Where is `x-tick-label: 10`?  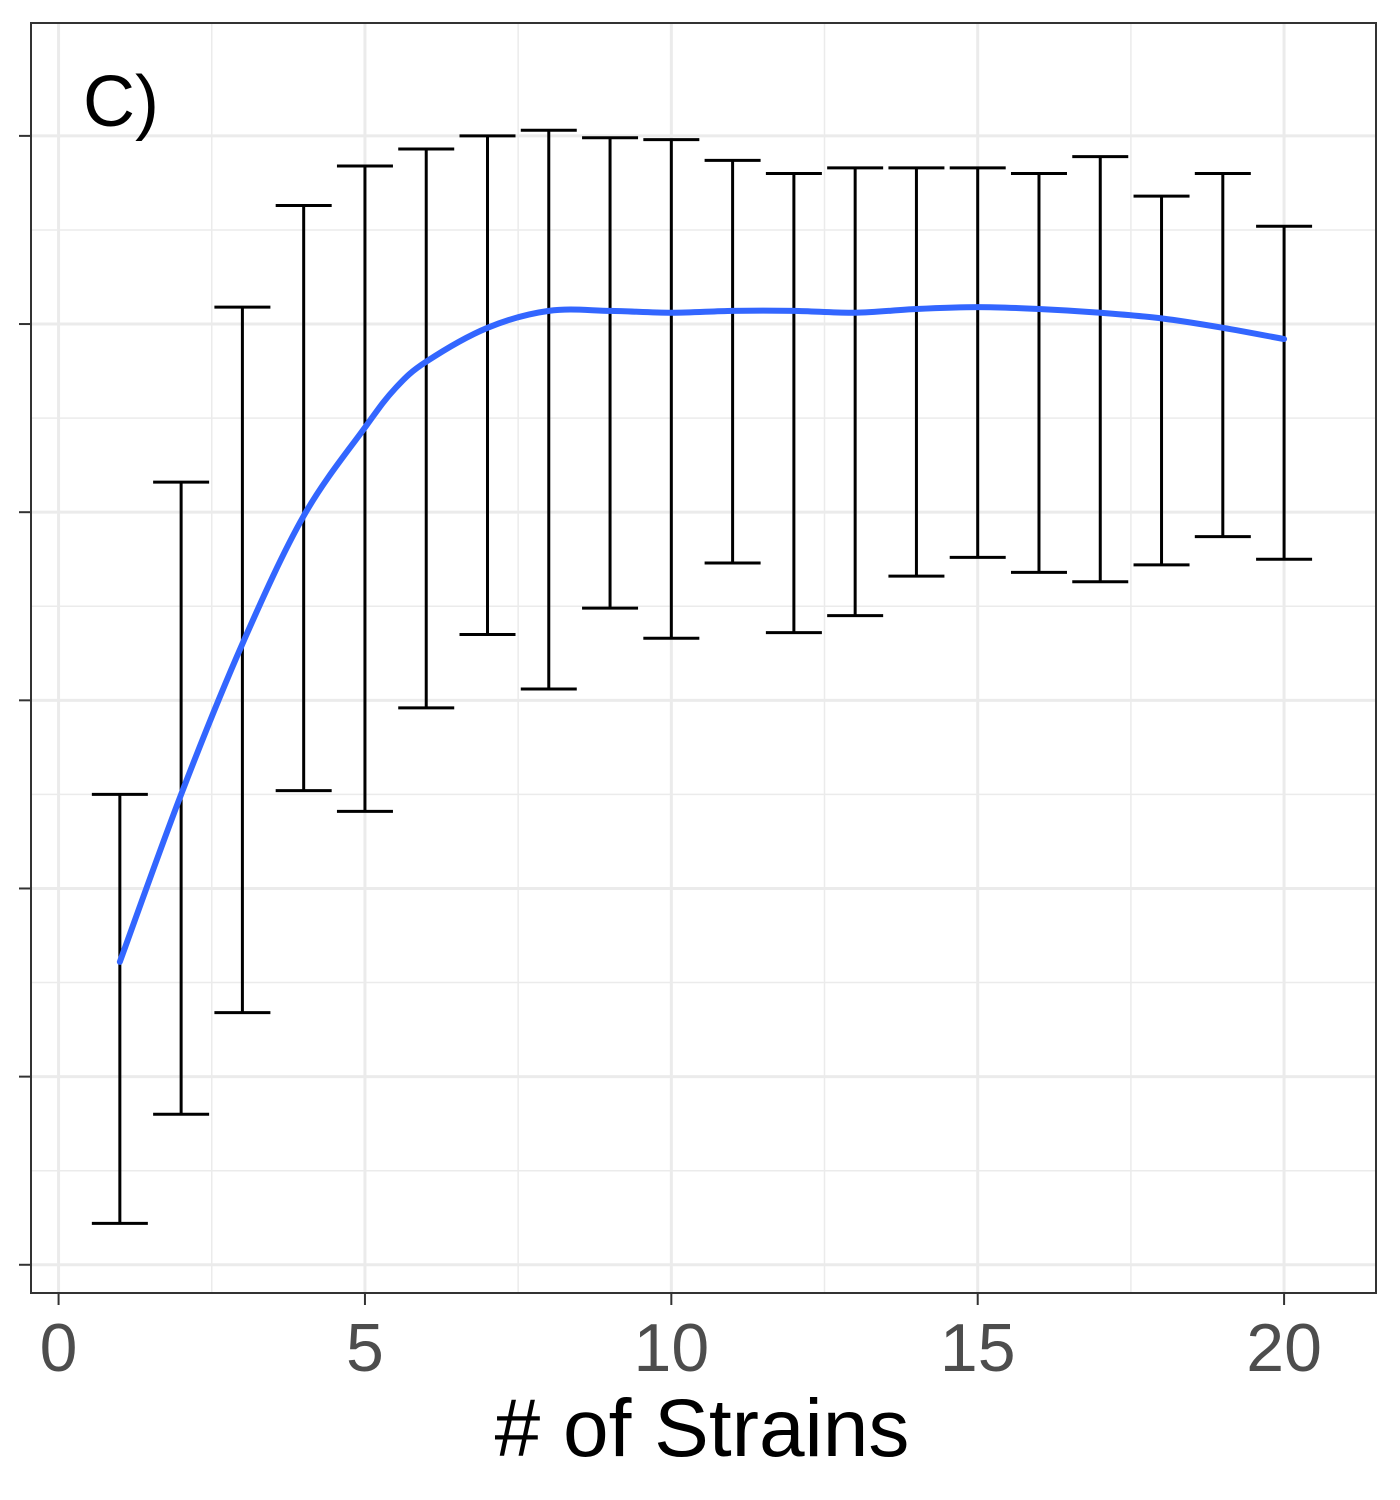
x-tick-label: 10 is located at coordinates (672, 1348).